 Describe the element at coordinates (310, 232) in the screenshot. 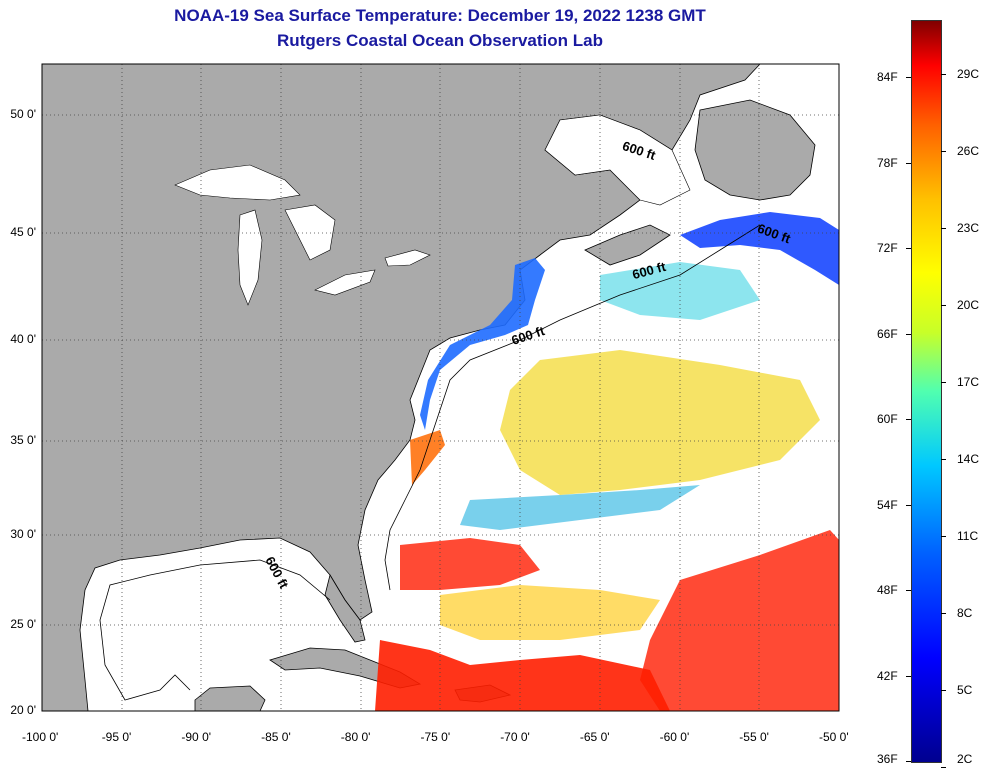

I see `lake-huron` at that location.